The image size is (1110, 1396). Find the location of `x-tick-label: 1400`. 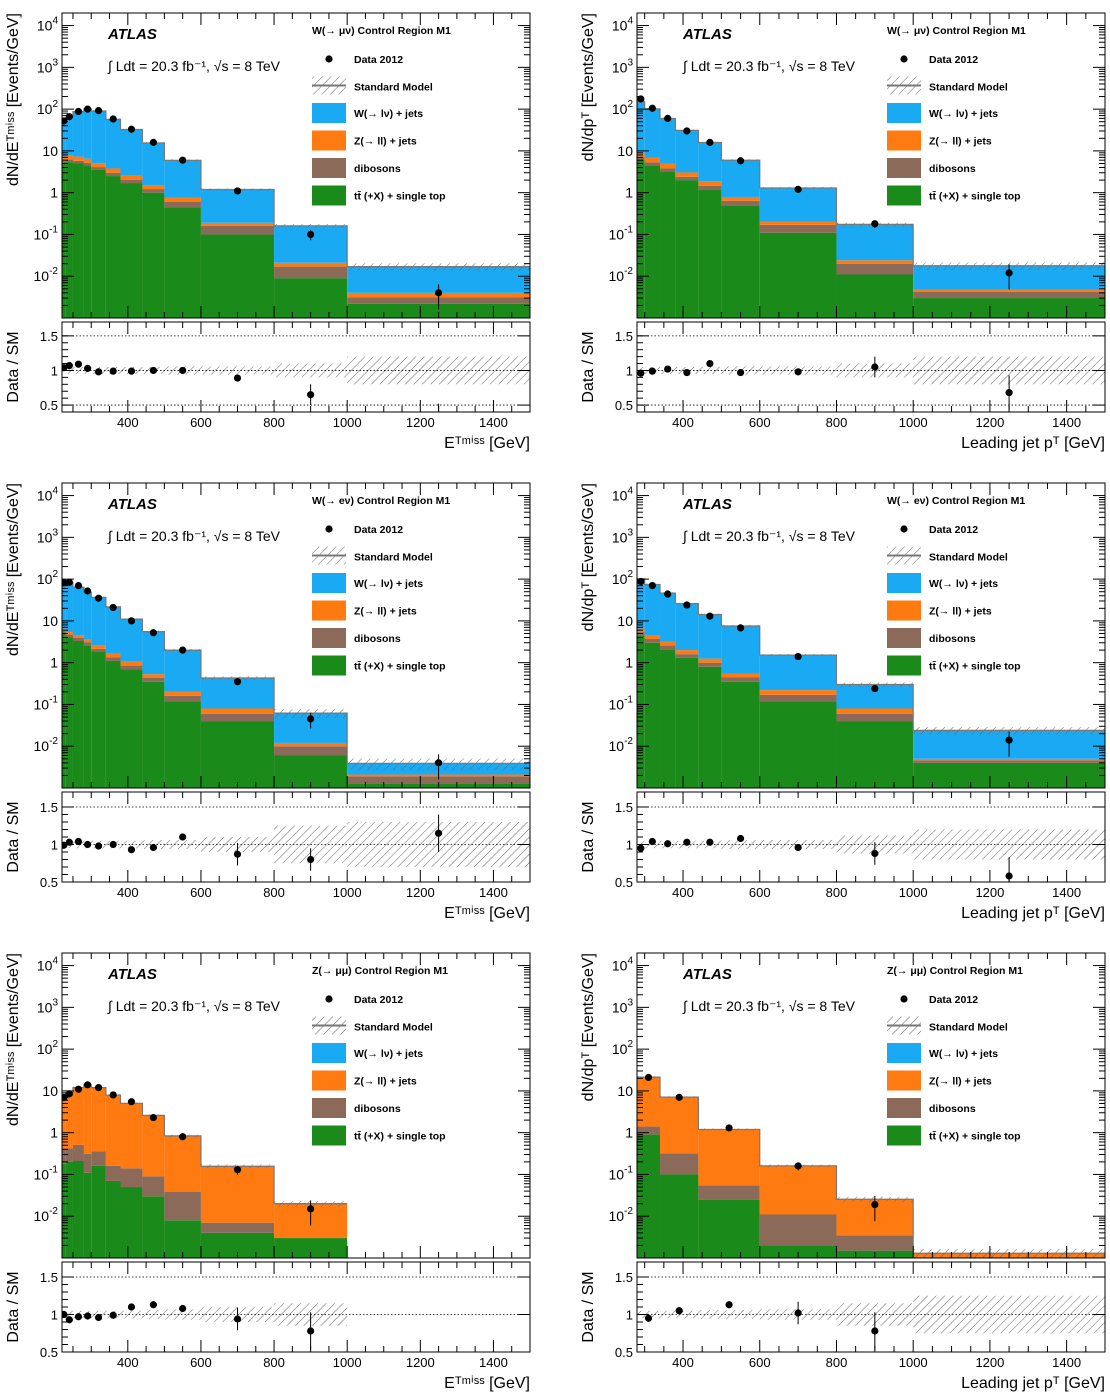

x-tick-label: 1400 is located at coordinates (1066, 892).